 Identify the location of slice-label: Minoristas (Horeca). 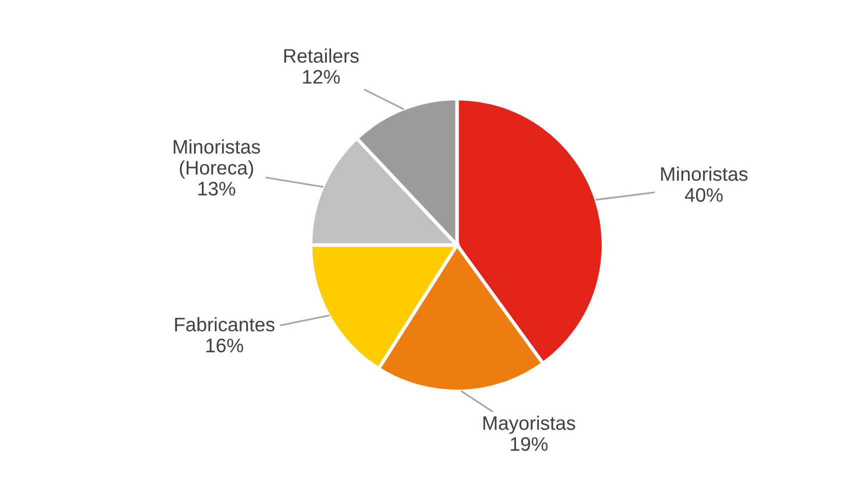
(217, 158).